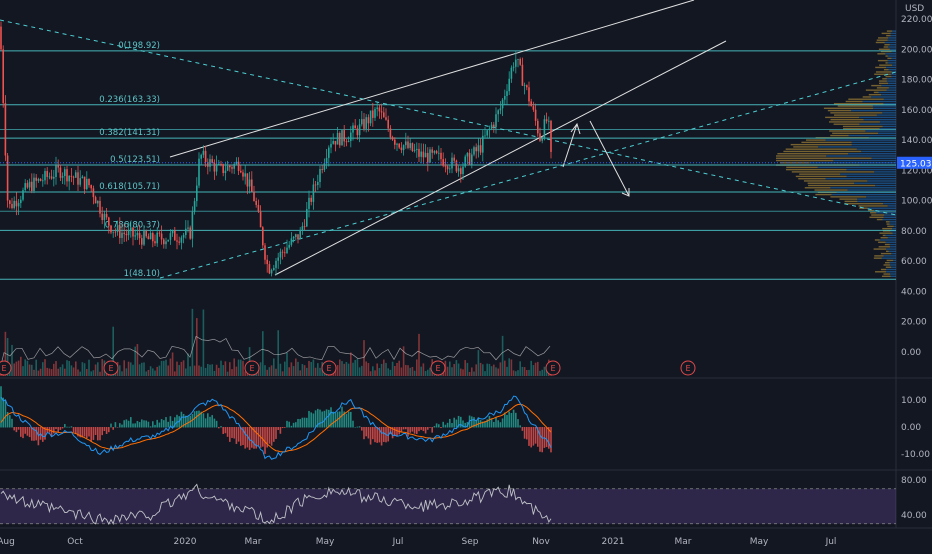 Image resolution: width=932 pixels, height=554 pixels. What do you see at coordinates (916, 50) in the screenshot?
I see `price-tick-label: 200.00` at bounding box center [916, 50].